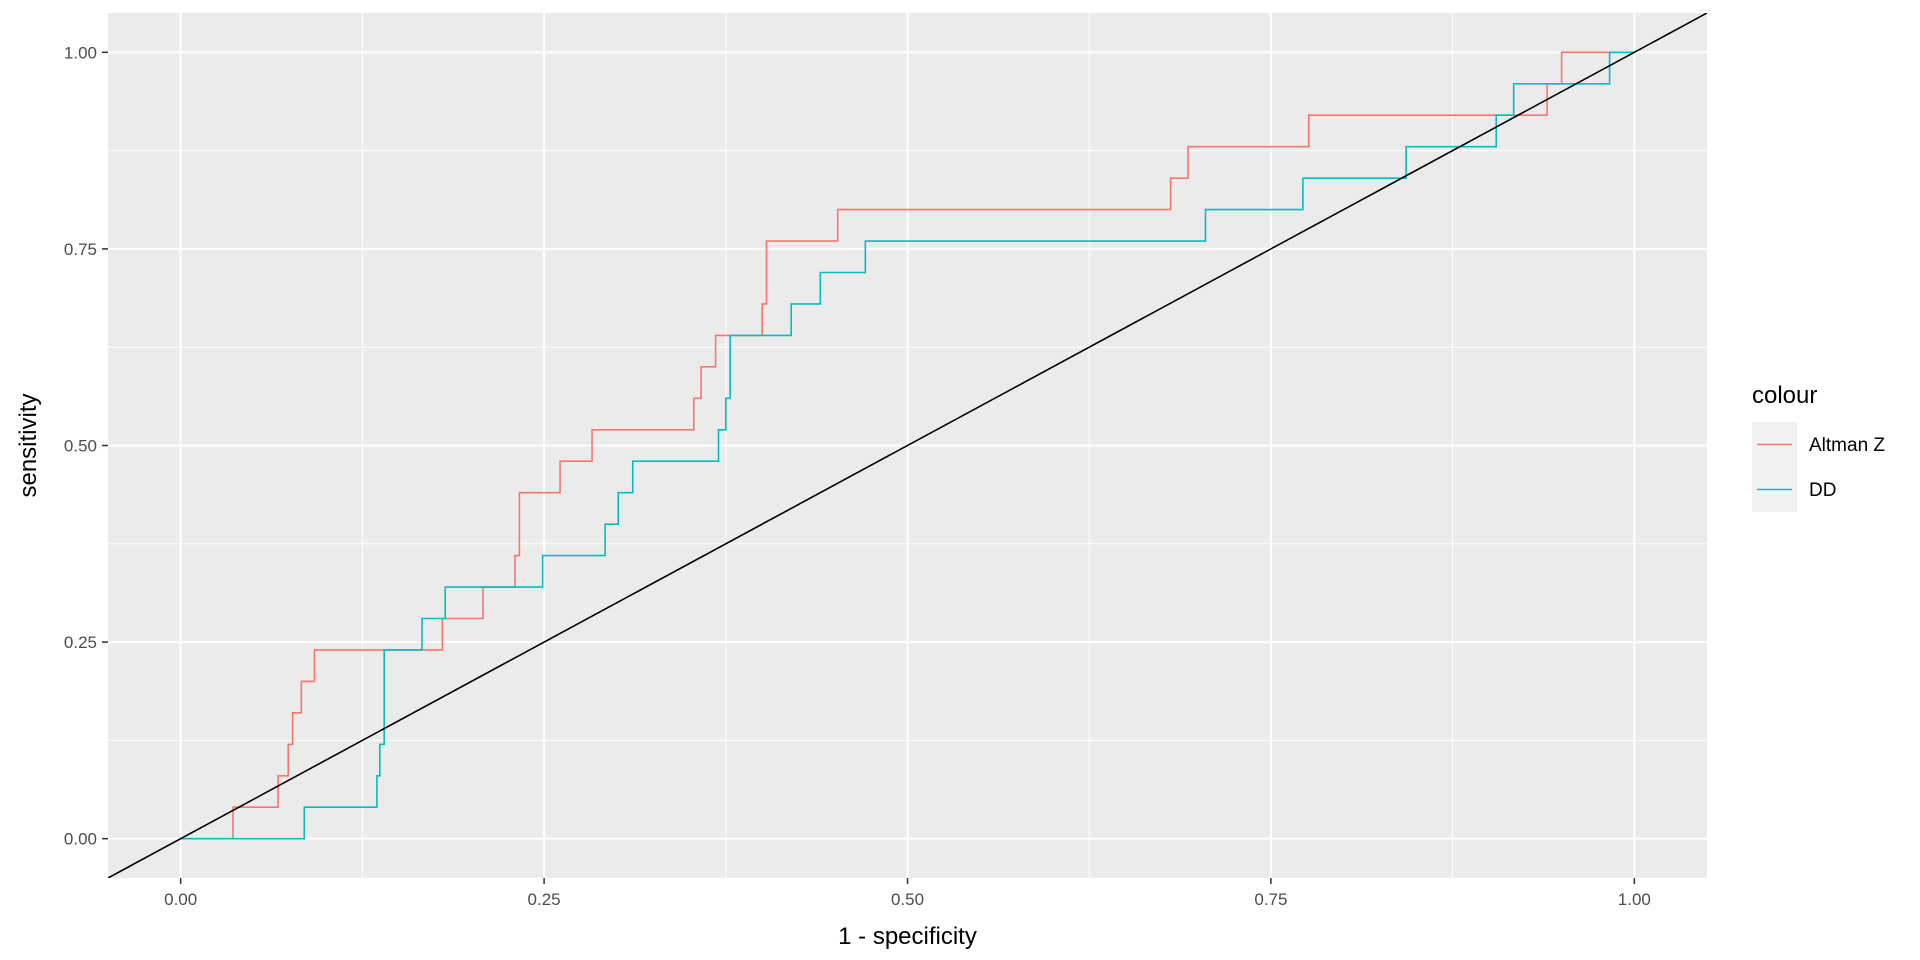 This screenshot has width=1920, height=960. What do you see at coordinates (80, 249) in the screenshot?
I see `y-tick-label: 0.75` at bounding box center [80, 249].